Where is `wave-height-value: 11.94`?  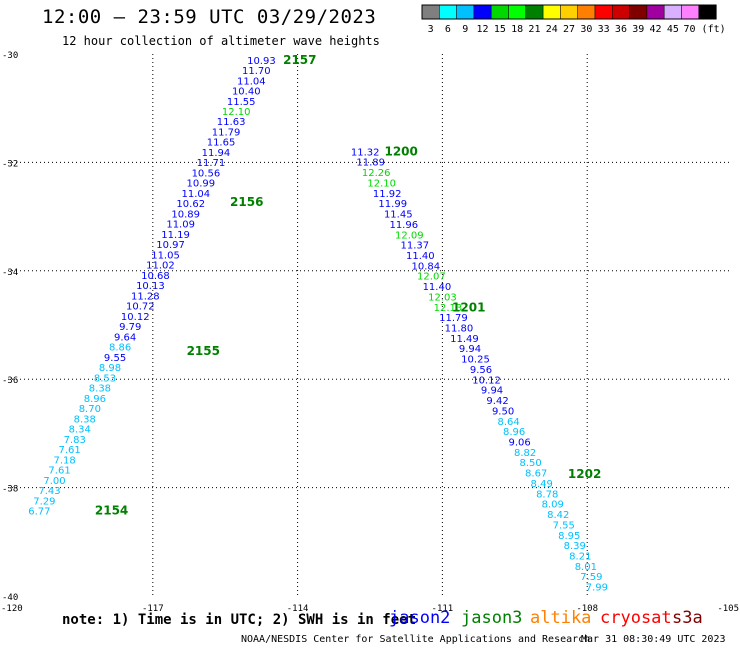 wave-height-value: 11.94 is located at coordinates (216, 153).